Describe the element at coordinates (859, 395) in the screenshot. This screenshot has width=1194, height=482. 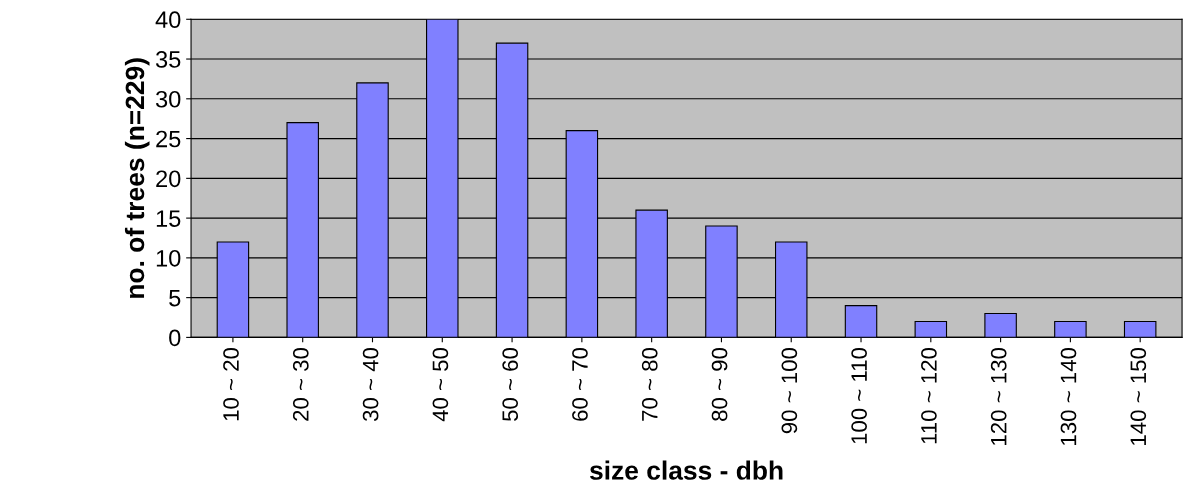
I see `x-tick-label: 100 ~ 110` at that location.